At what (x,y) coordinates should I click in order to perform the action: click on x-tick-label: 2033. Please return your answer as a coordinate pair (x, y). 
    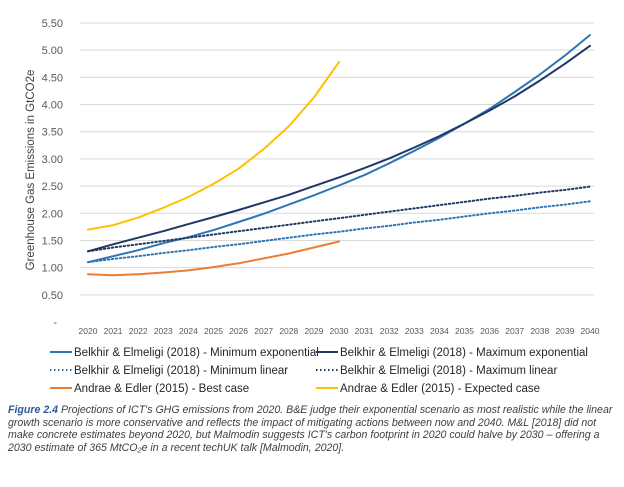
    Looking at the image, I should click on (414, 331).